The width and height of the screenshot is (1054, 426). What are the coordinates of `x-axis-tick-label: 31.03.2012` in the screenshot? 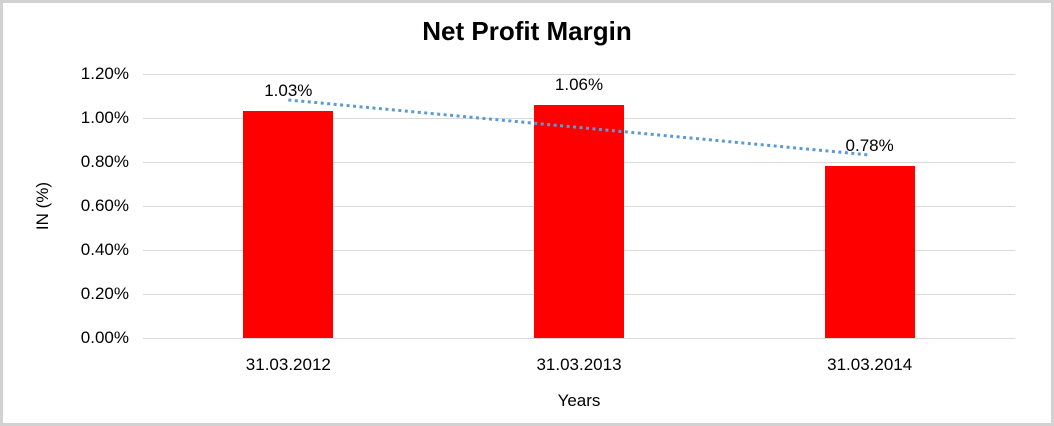 It's located at (288, 364).